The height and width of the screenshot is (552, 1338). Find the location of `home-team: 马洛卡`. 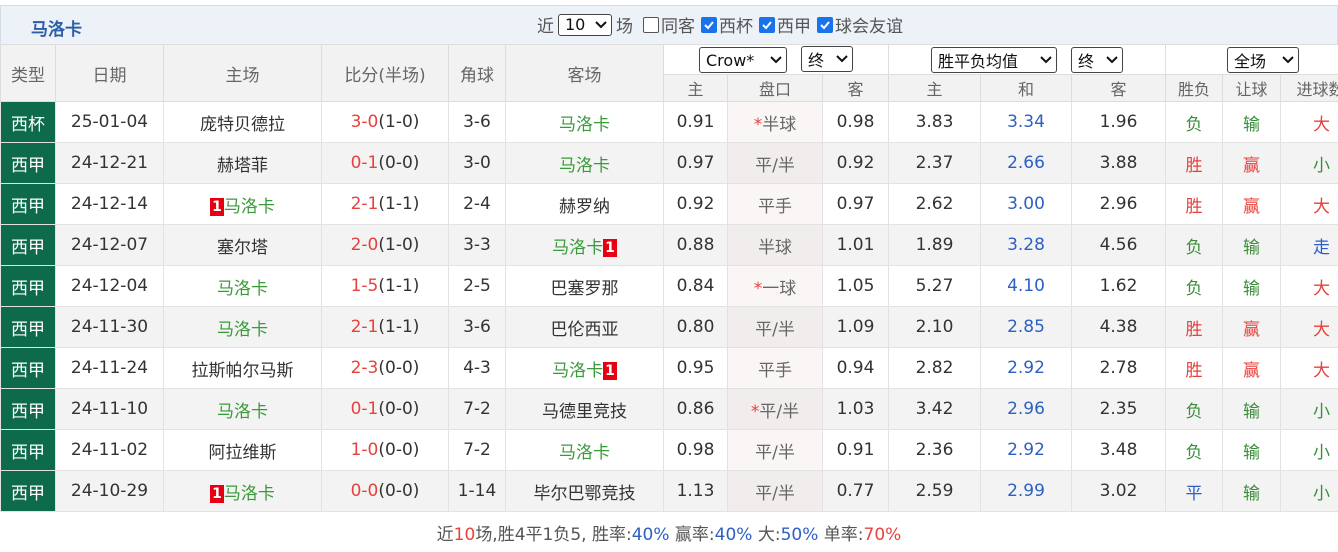

home-team: 马洛卡 is located at coordinates (242, 409).